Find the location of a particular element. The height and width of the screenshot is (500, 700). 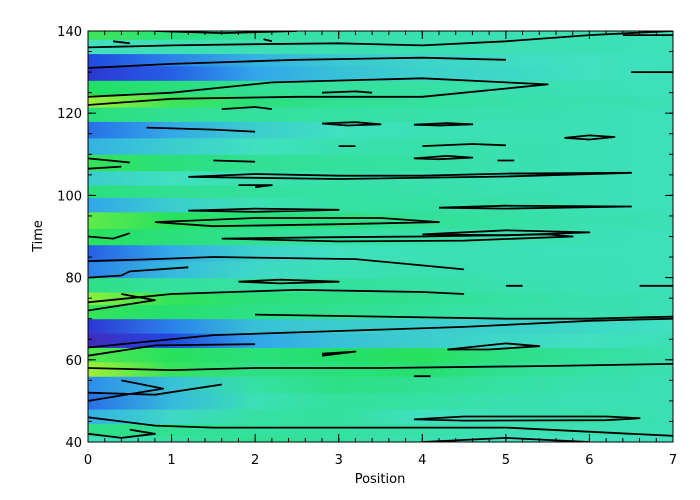

x-tick-label: 3 is located at coordinates (339, 460).